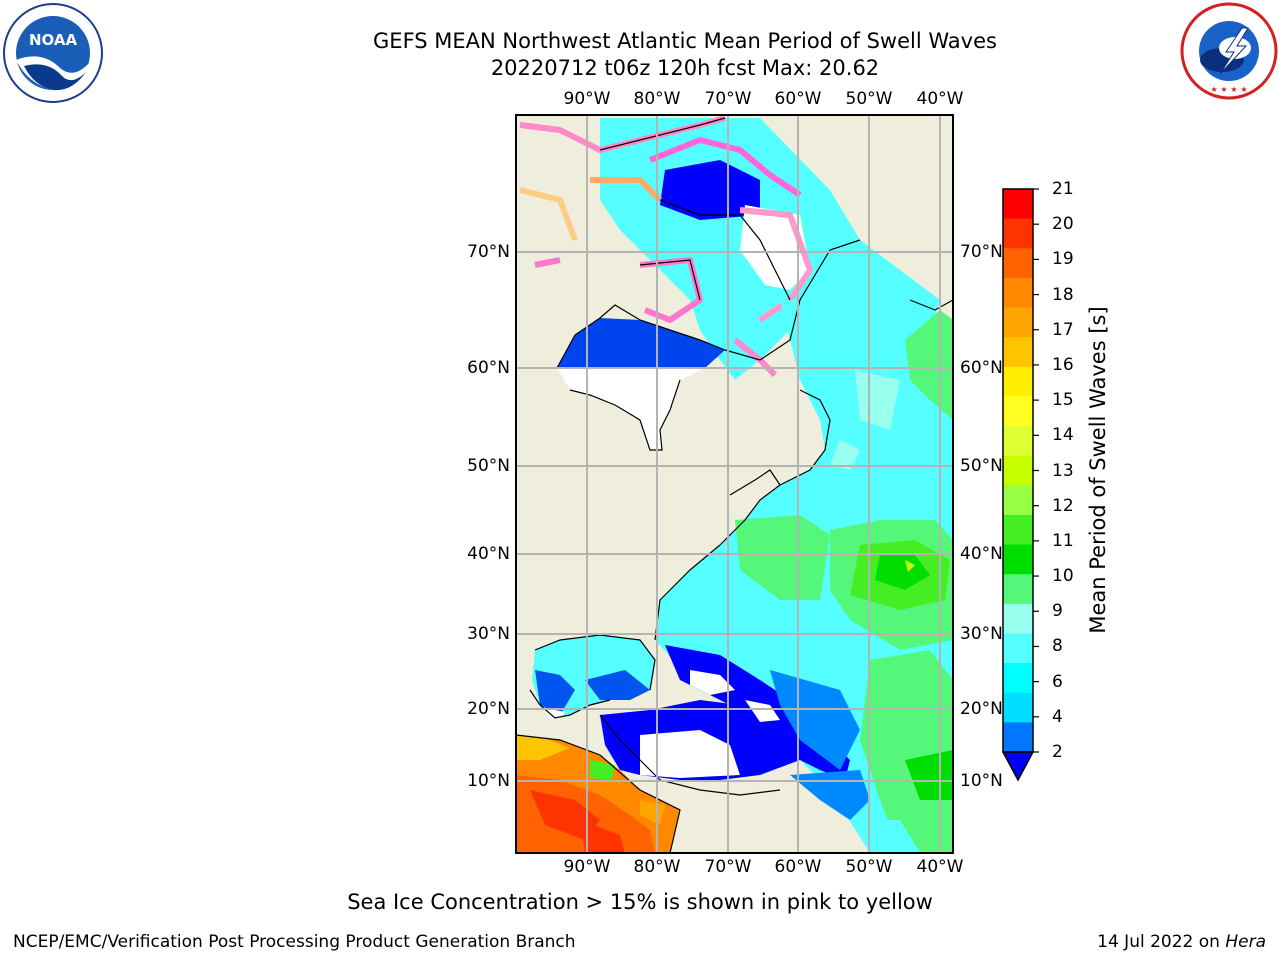 This screenshot has height=960, width=1280. I want to click on lat-label-right: 30°N, so click(981, 634).